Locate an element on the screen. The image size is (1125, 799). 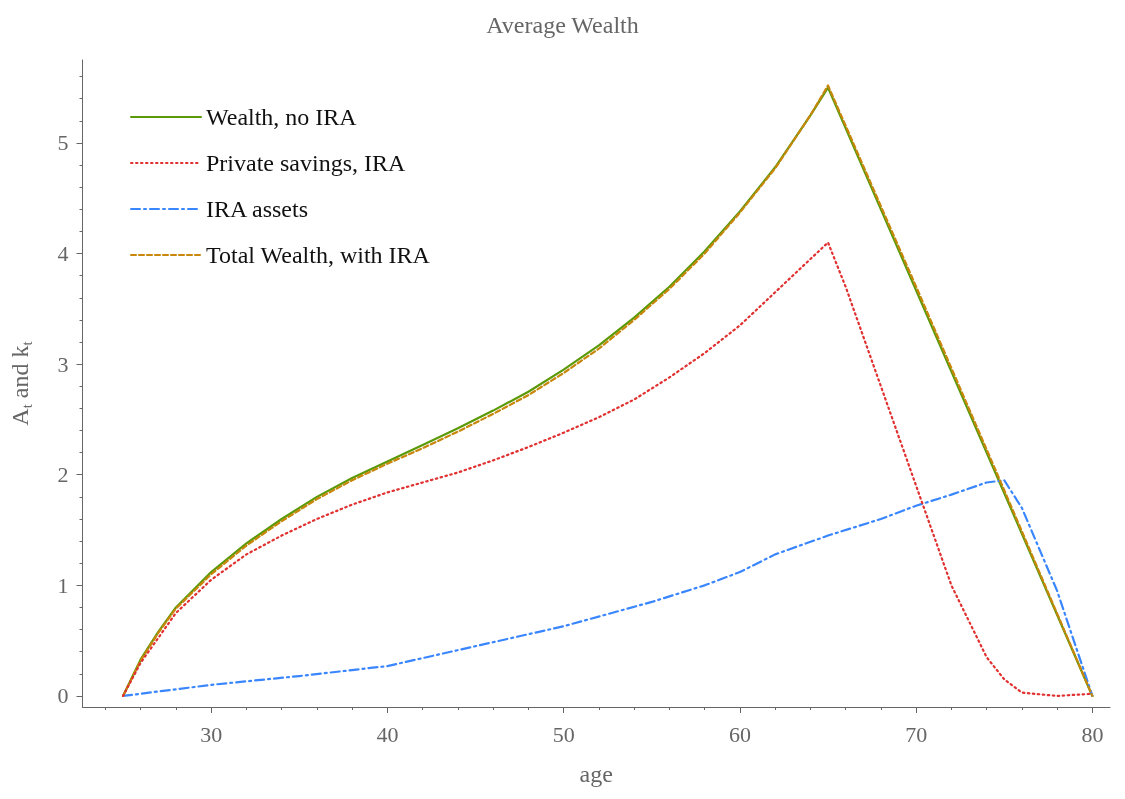
y-tick-label: 5 is located at coordinates (63, 143).